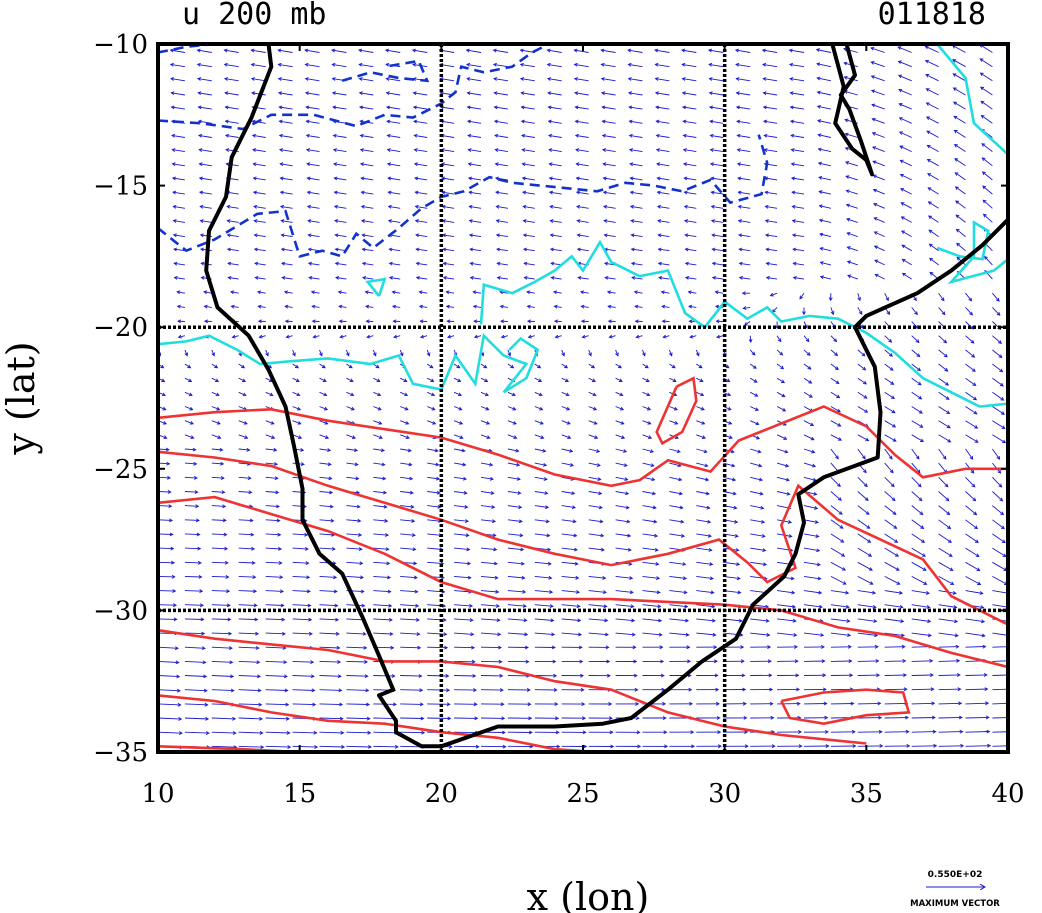 The width and height of the screenshot is (1042, 913). I want to click on vector-legend: 0.550E+02 MAXIMUM VECTOR, so click(955, 889).